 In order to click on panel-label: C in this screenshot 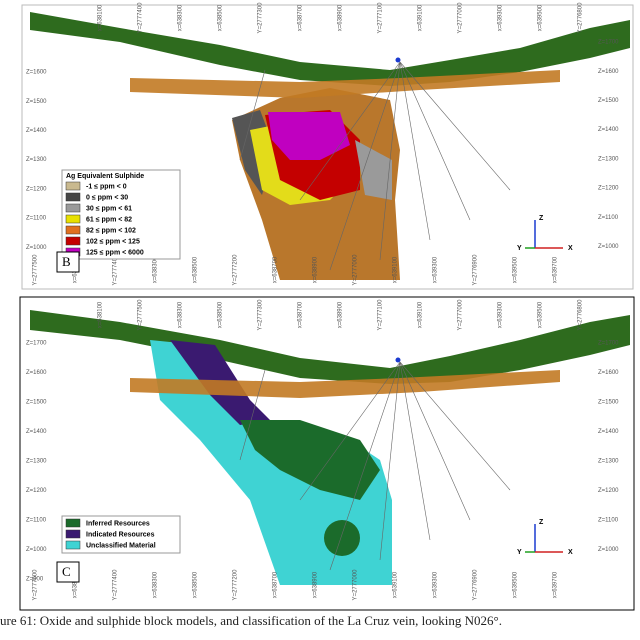, I will do `click(66, 571)`.